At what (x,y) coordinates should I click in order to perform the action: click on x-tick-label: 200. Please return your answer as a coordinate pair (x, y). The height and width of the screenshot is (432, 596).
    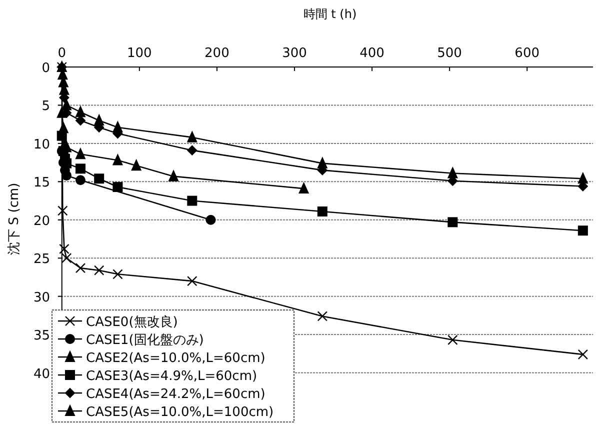
    Looking at the image, I should click on (217, 53).